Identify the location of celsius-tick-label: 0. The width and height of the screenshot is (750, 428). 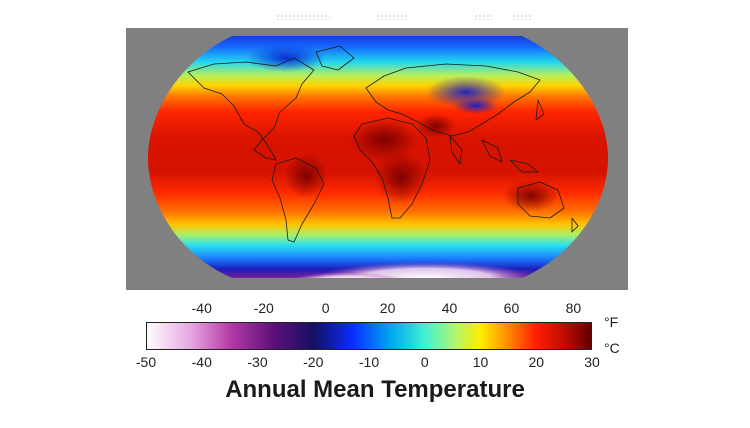
(424, 362).